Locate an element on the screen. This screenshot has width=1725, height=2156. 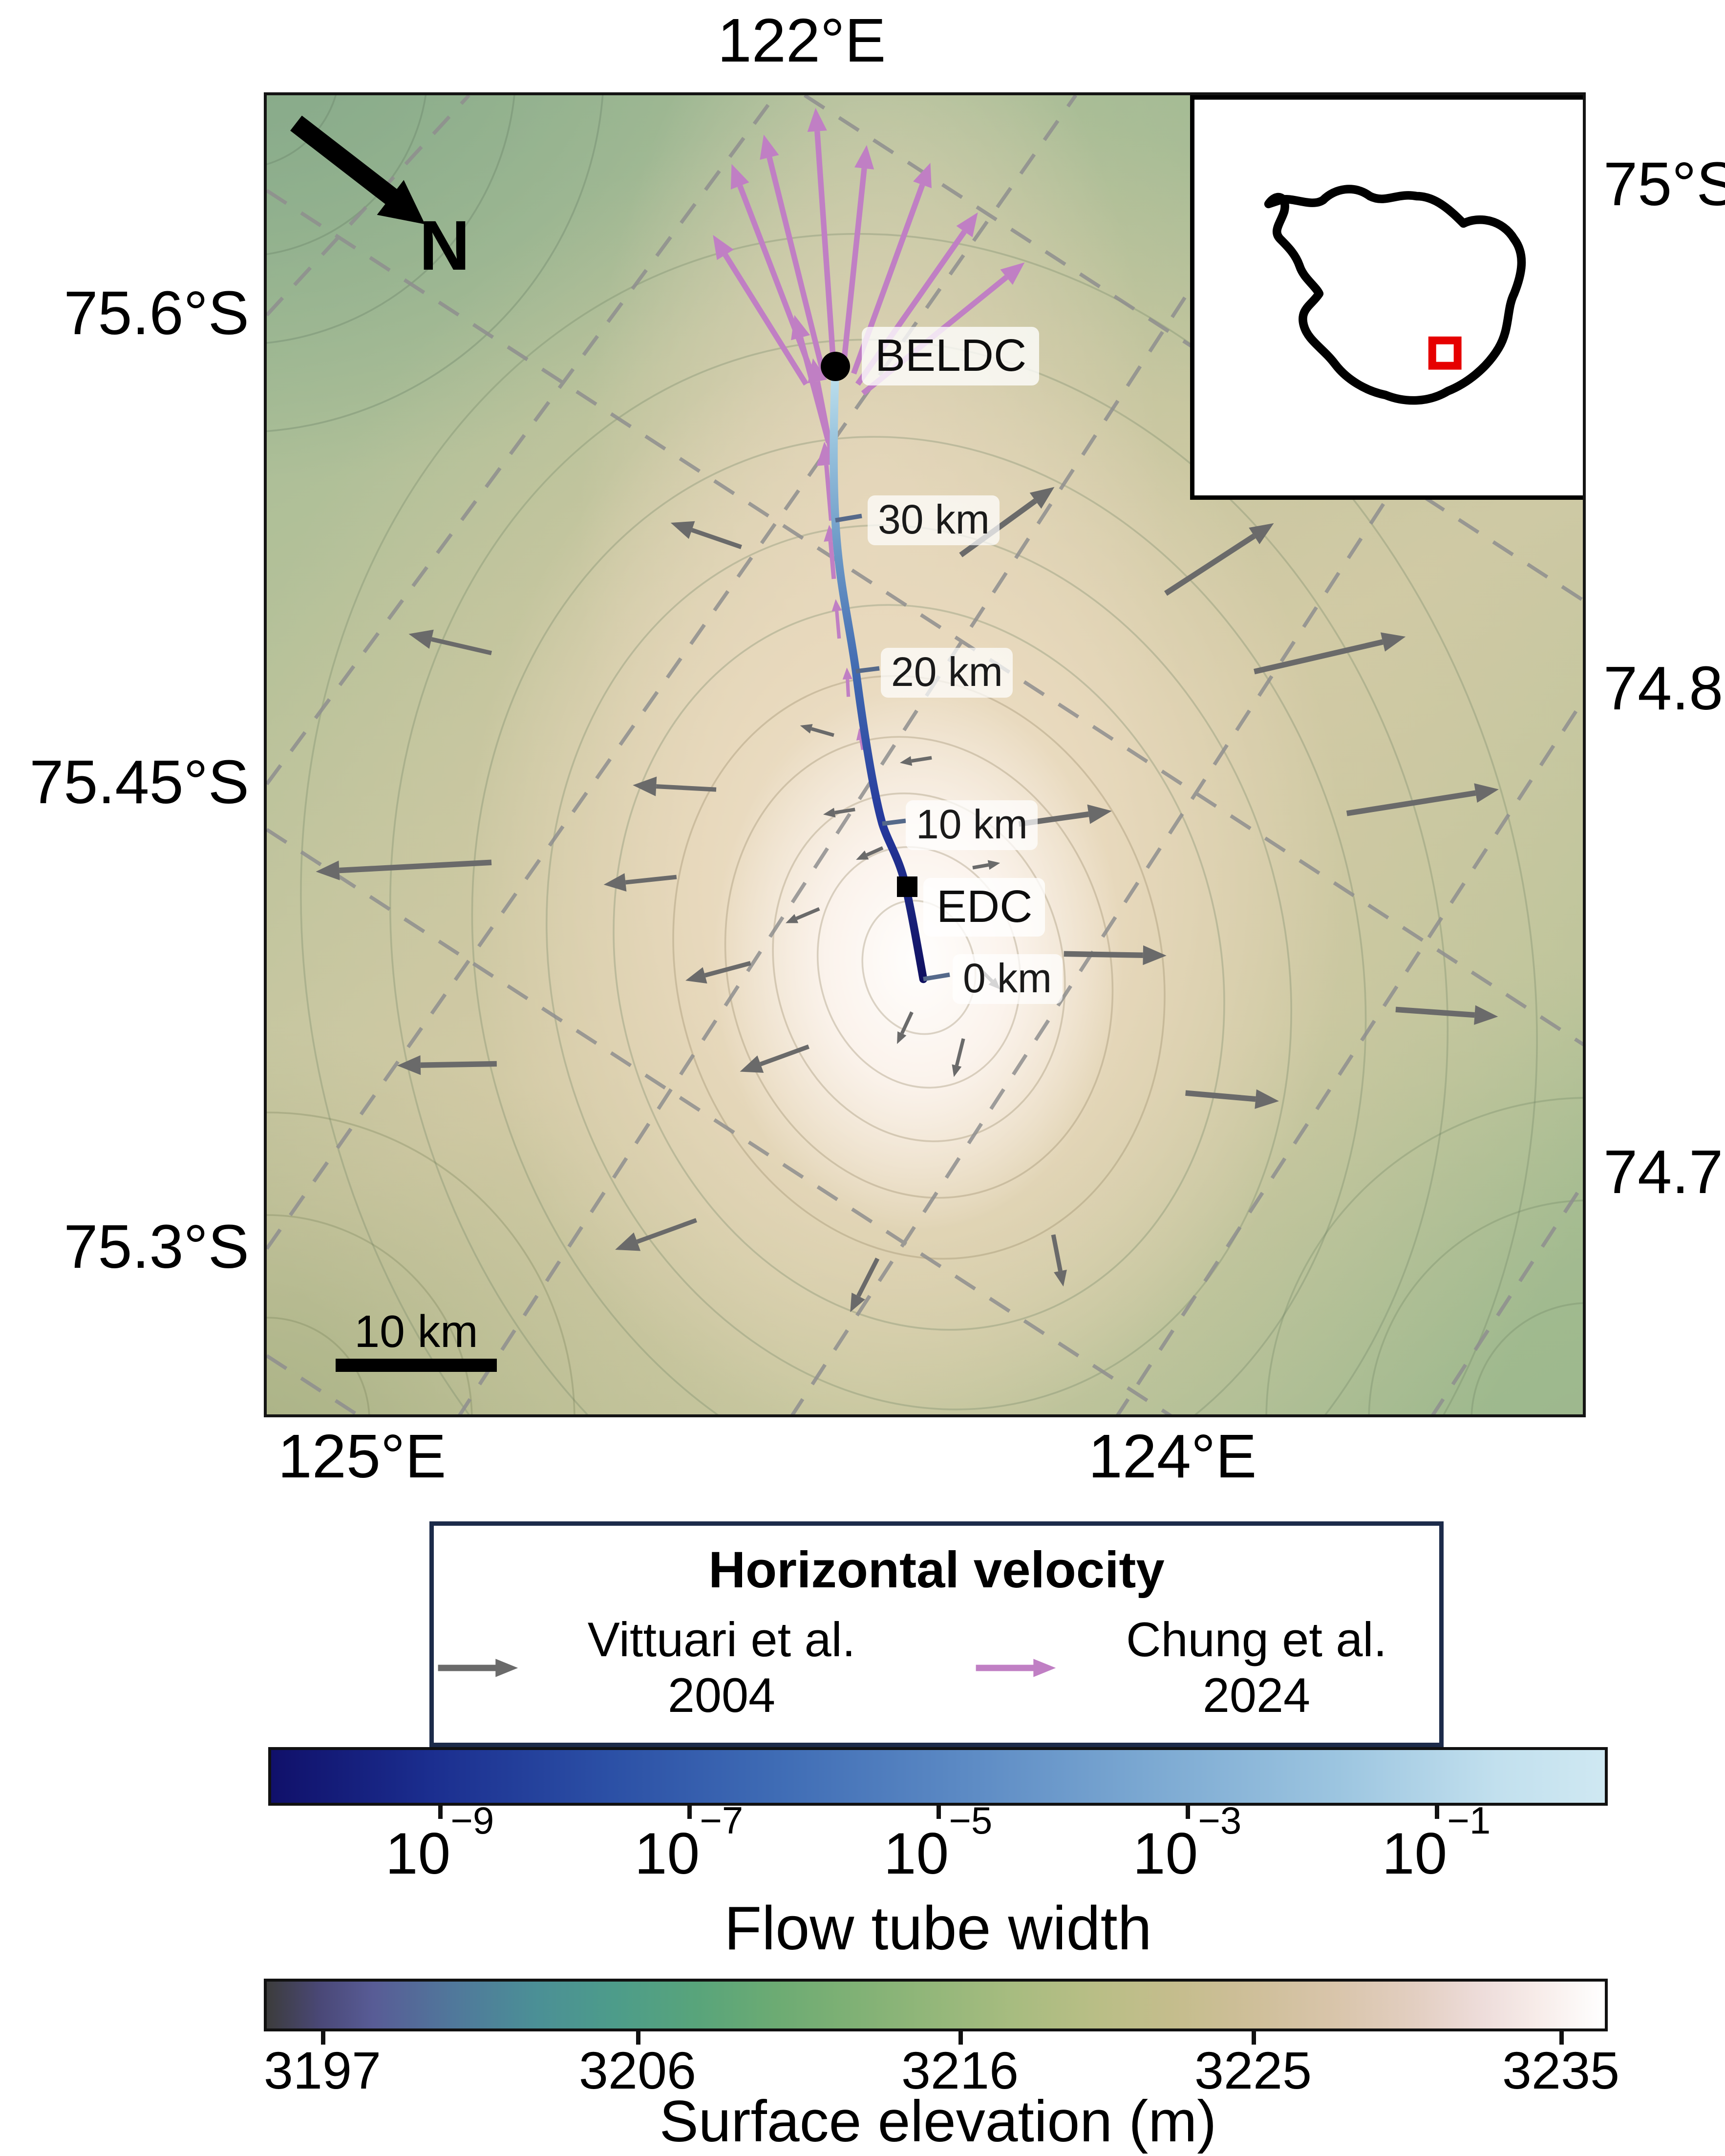
chung-arrow-icon is located at coordinates (1016, 1668).